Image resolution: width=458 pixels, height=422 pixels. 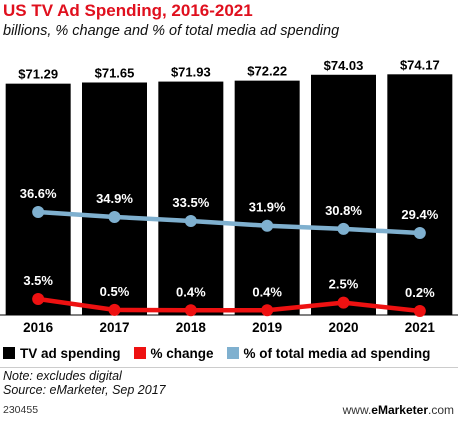 I want to click on legend-swatch-percent-of-total, so click(x=232, y=353).